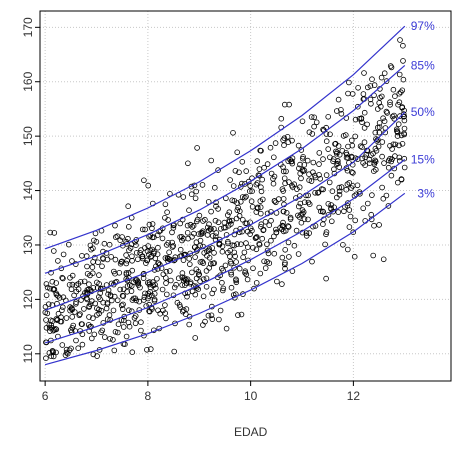 The height and width of the screenshot is (451, 466). Describe the element at coordinates (28, 190) in the screenshot. I see `y-tick-label: 140` at that location.